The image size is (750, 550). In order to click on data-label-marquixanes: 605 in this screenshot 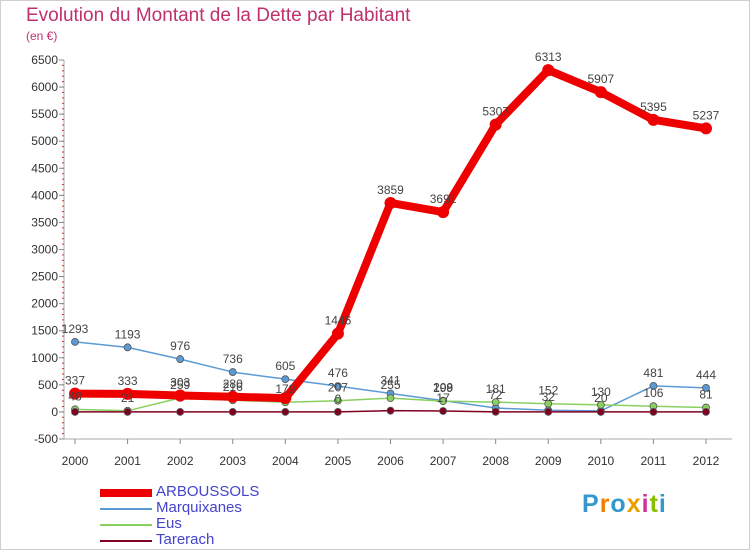, I will do `click(285, 366)`.